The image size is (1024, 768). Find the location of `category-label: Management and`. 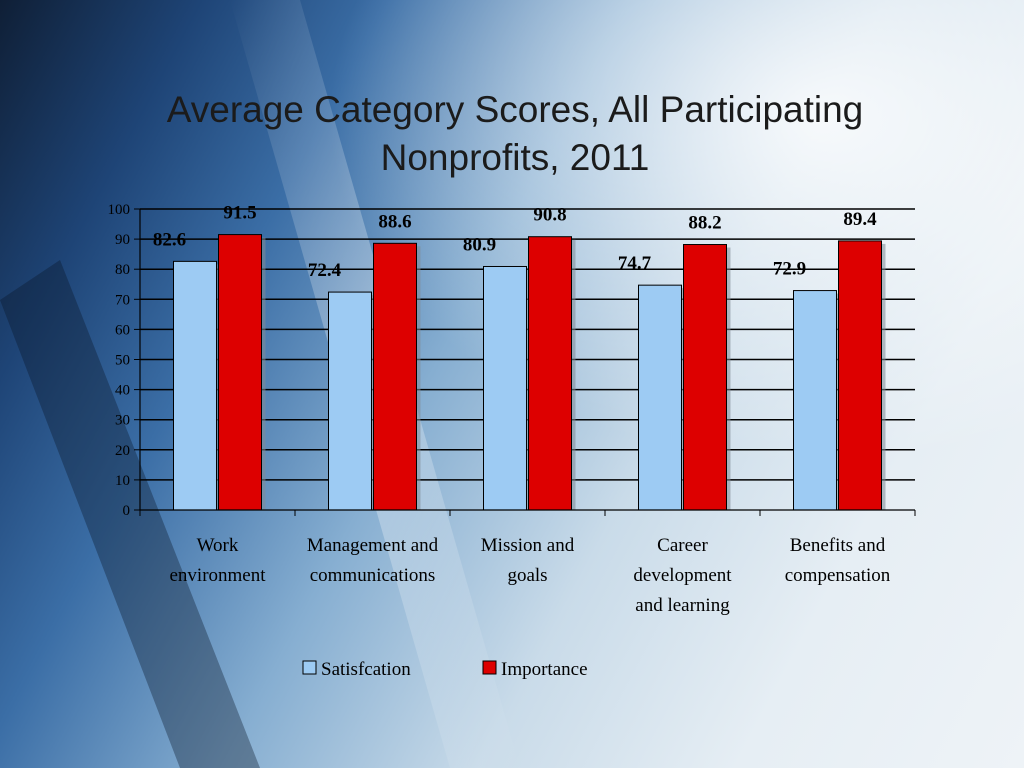

category-label: Management and is located at coordinates (373, 545).